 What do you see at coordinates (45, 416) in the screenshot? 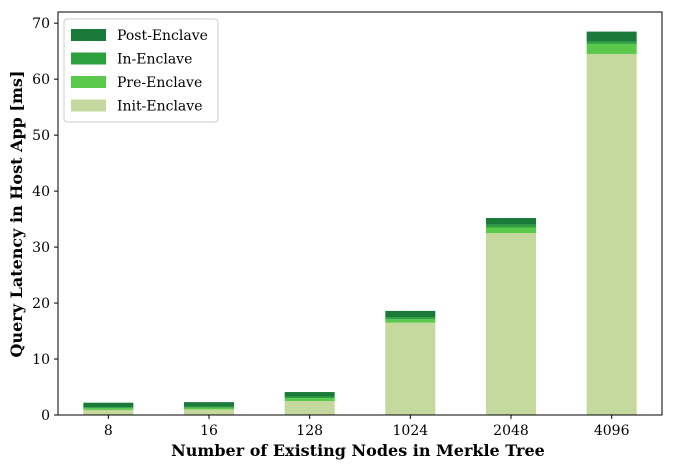
I see `y-tick-label: 0` at bounding box center [45, 416].